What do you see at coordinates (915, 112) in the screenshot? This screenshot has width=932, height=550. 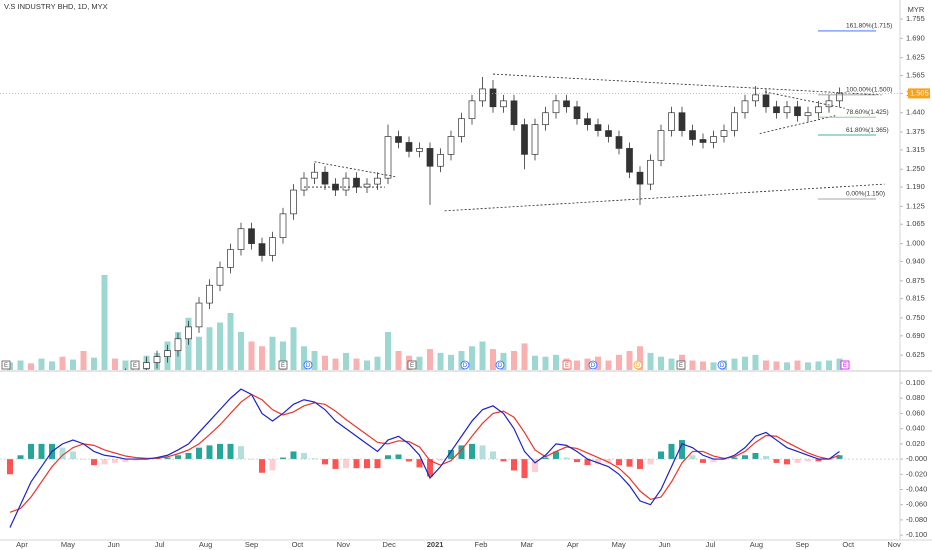 I see `y-tick-label: 1.440` at bounding box center [915, 112].